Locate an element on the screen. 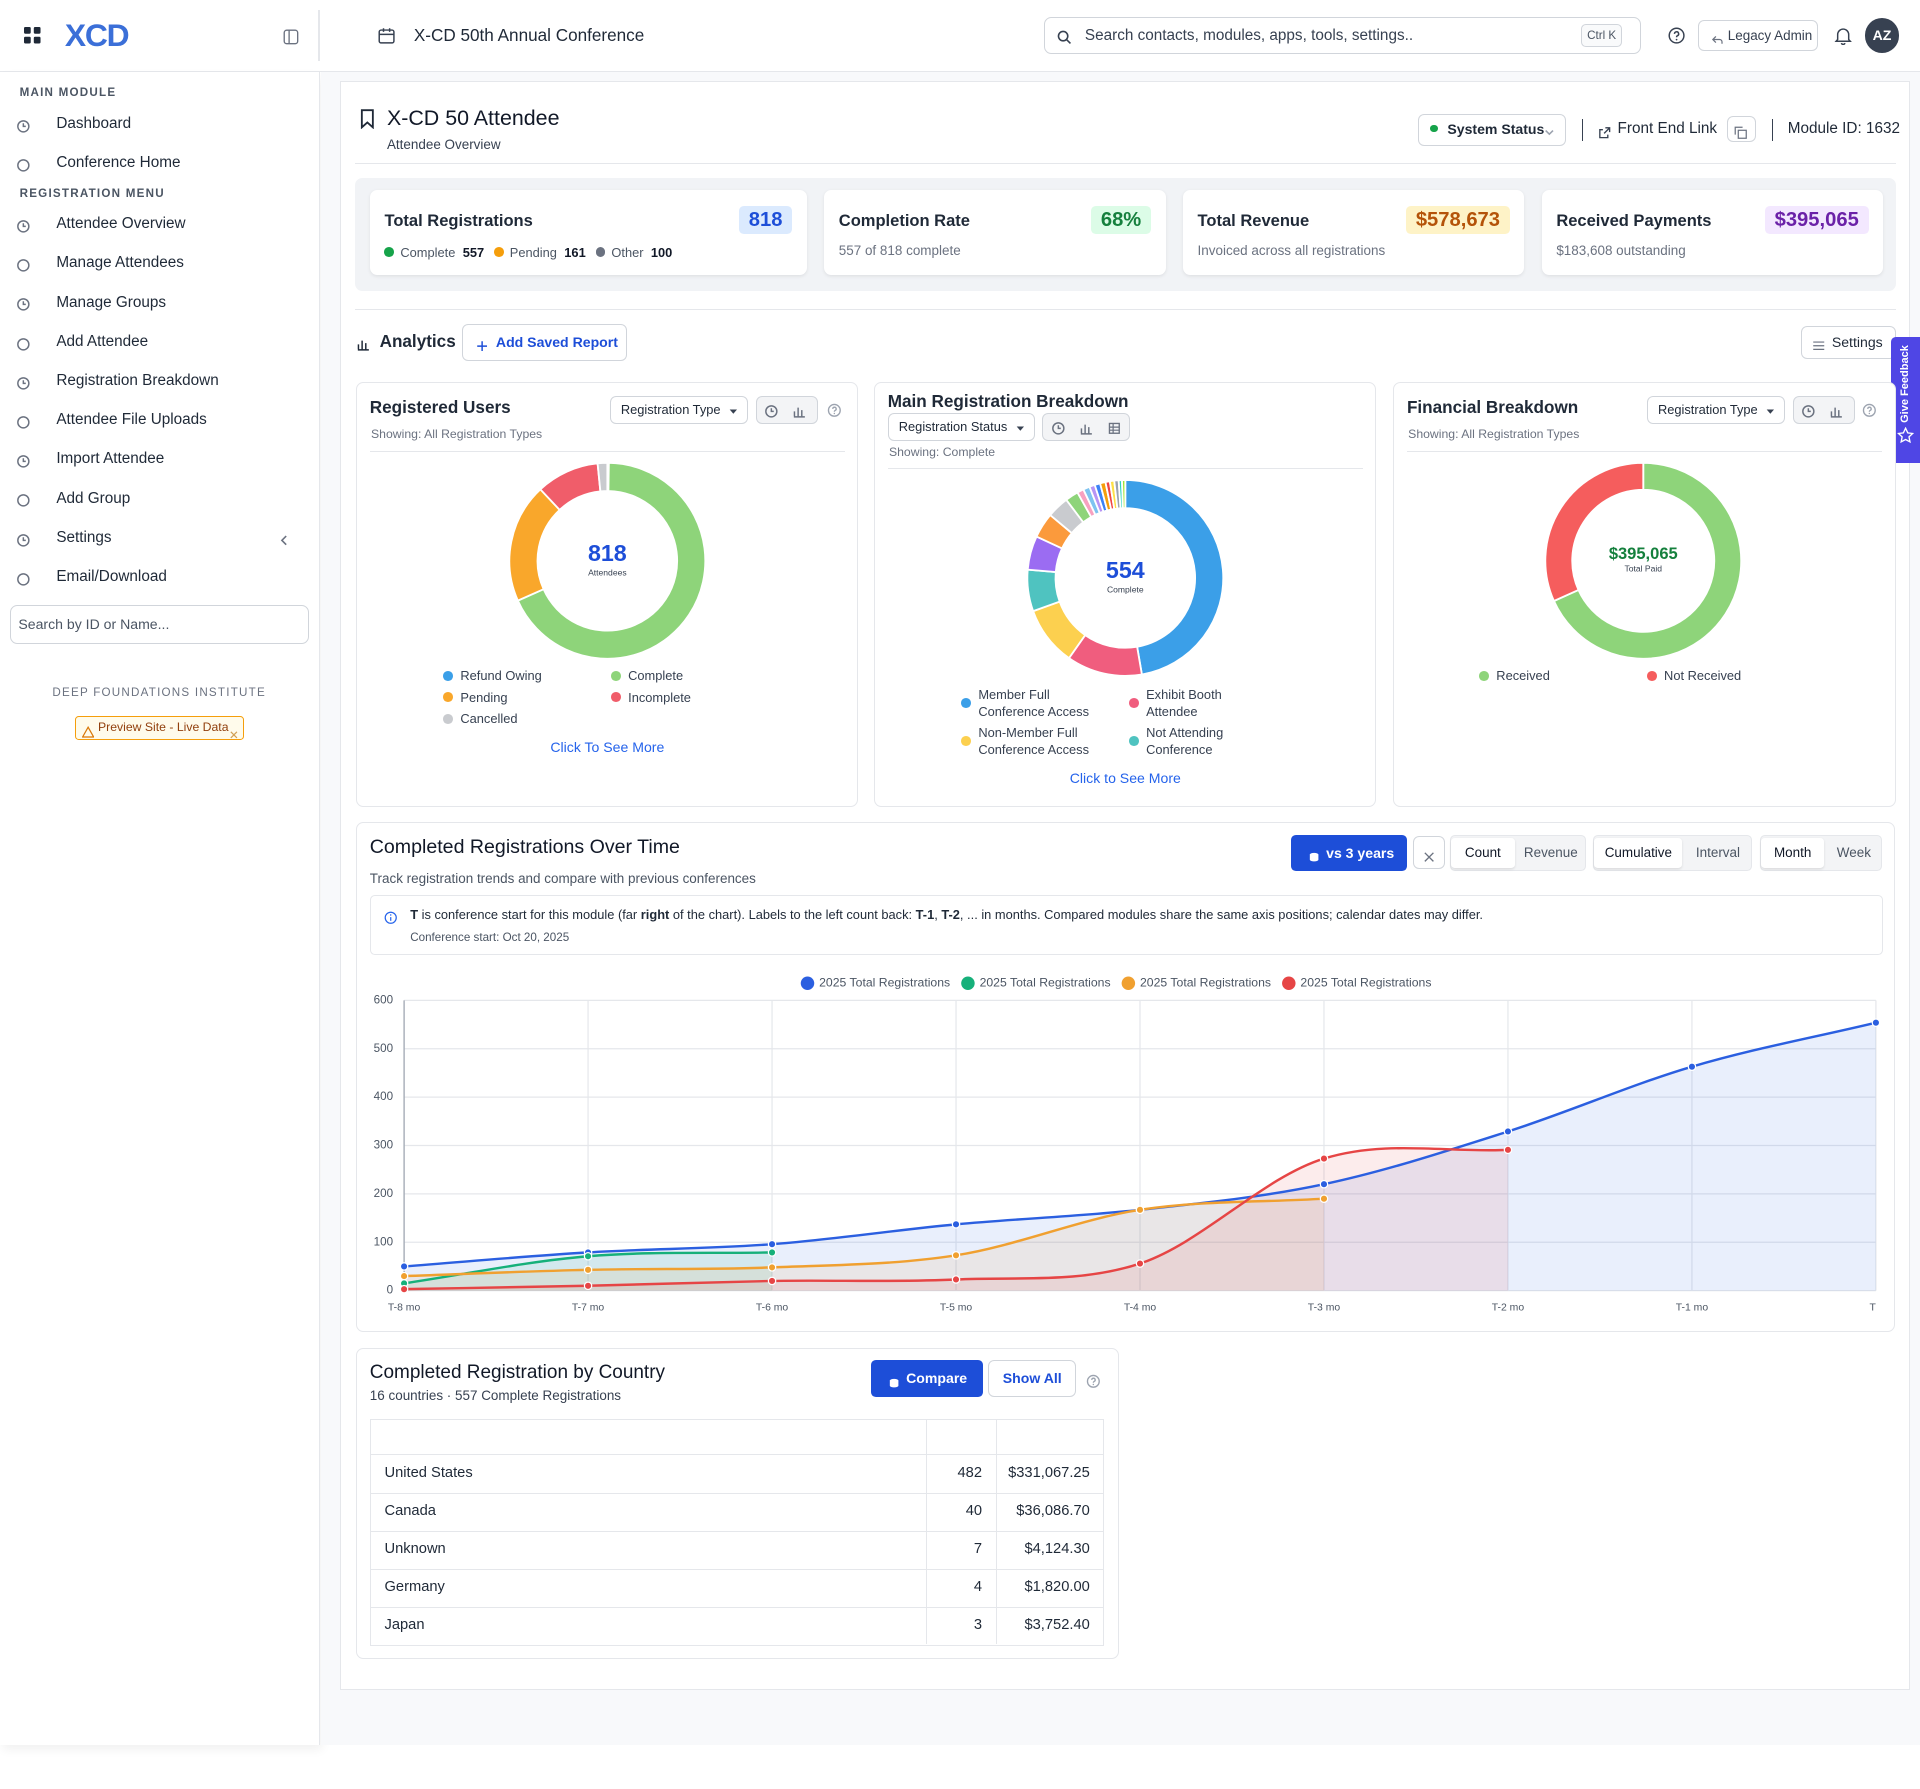 The width and height of the screenshot is (1920, 1789). toggle-label: Interval is located at coordinates (1718, 853).